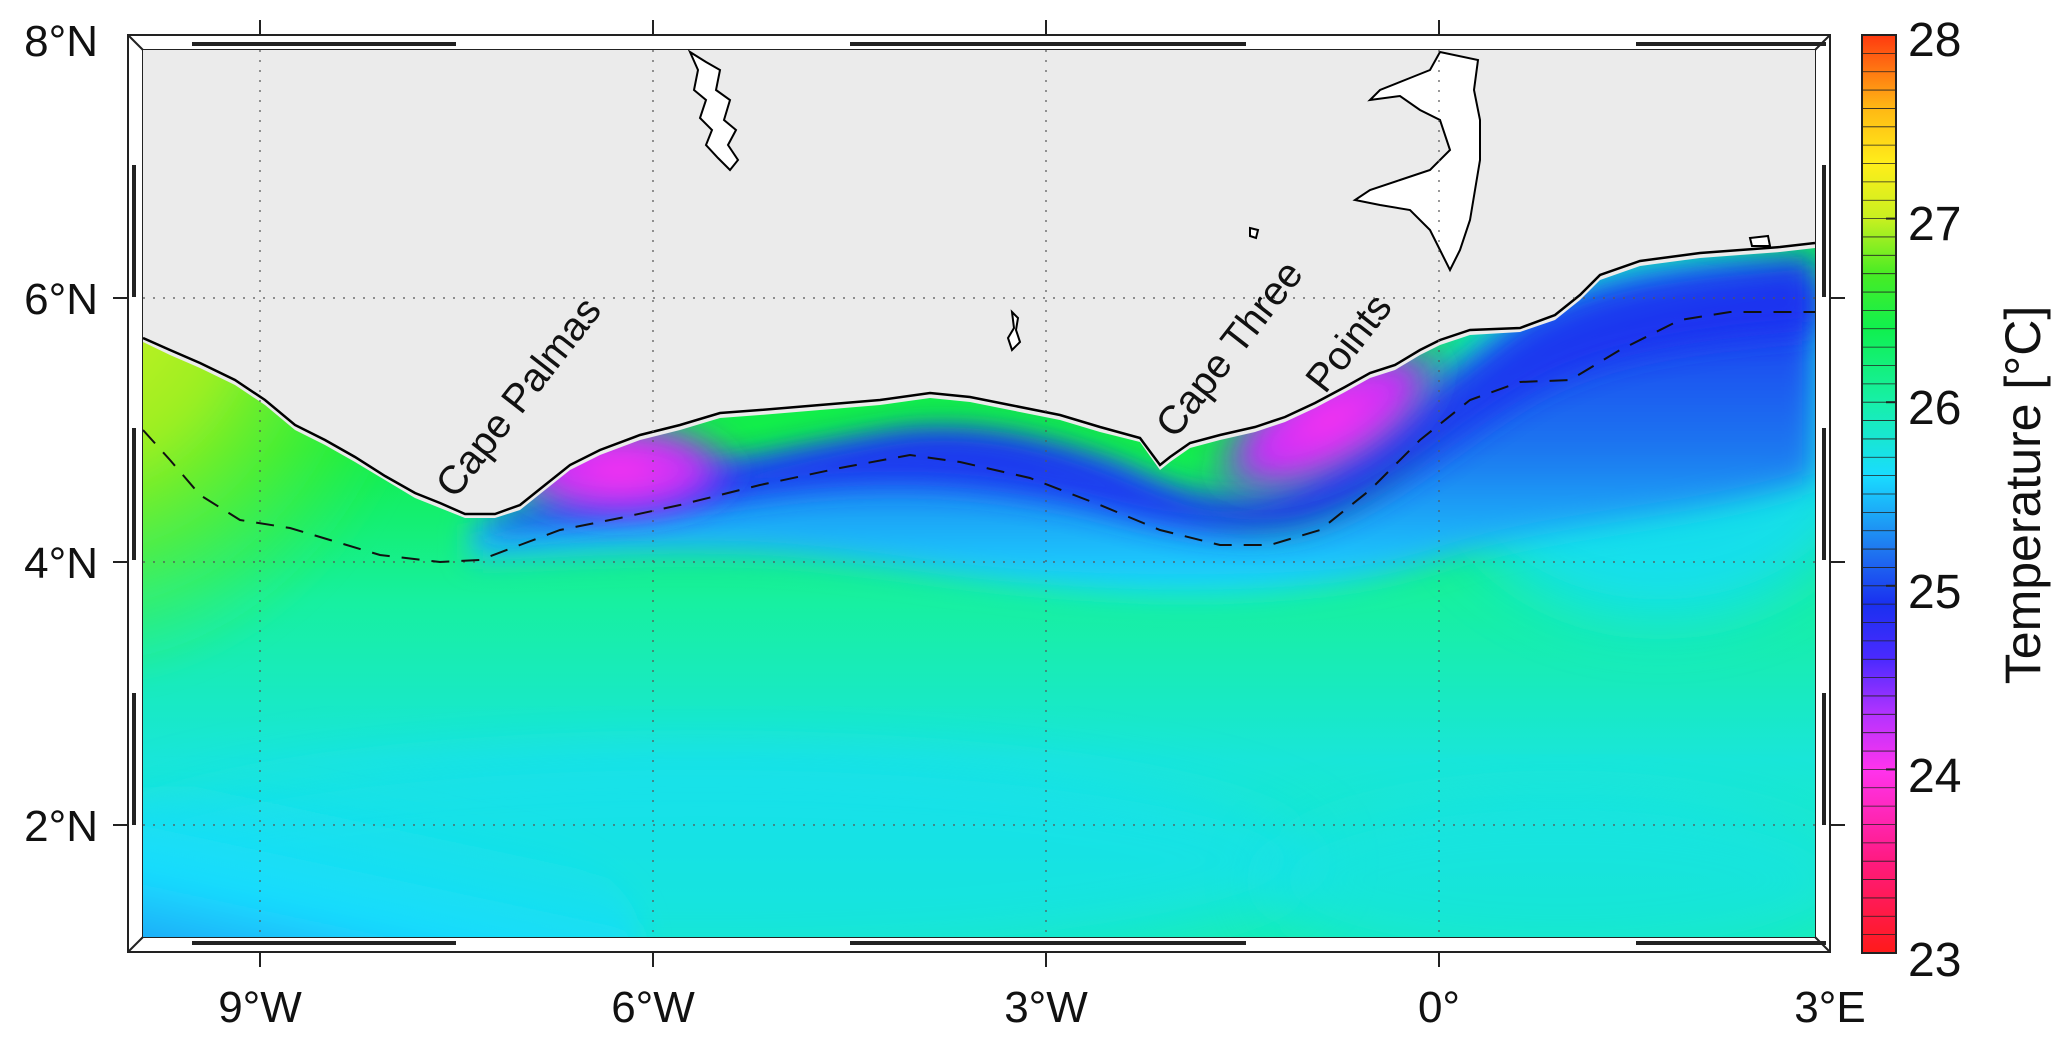 The height and width of the screenshot is (1046, 2067). I want to click on colorbar: 28 27 26 25 24 23 Temperature [°C], so click(1956, 500).